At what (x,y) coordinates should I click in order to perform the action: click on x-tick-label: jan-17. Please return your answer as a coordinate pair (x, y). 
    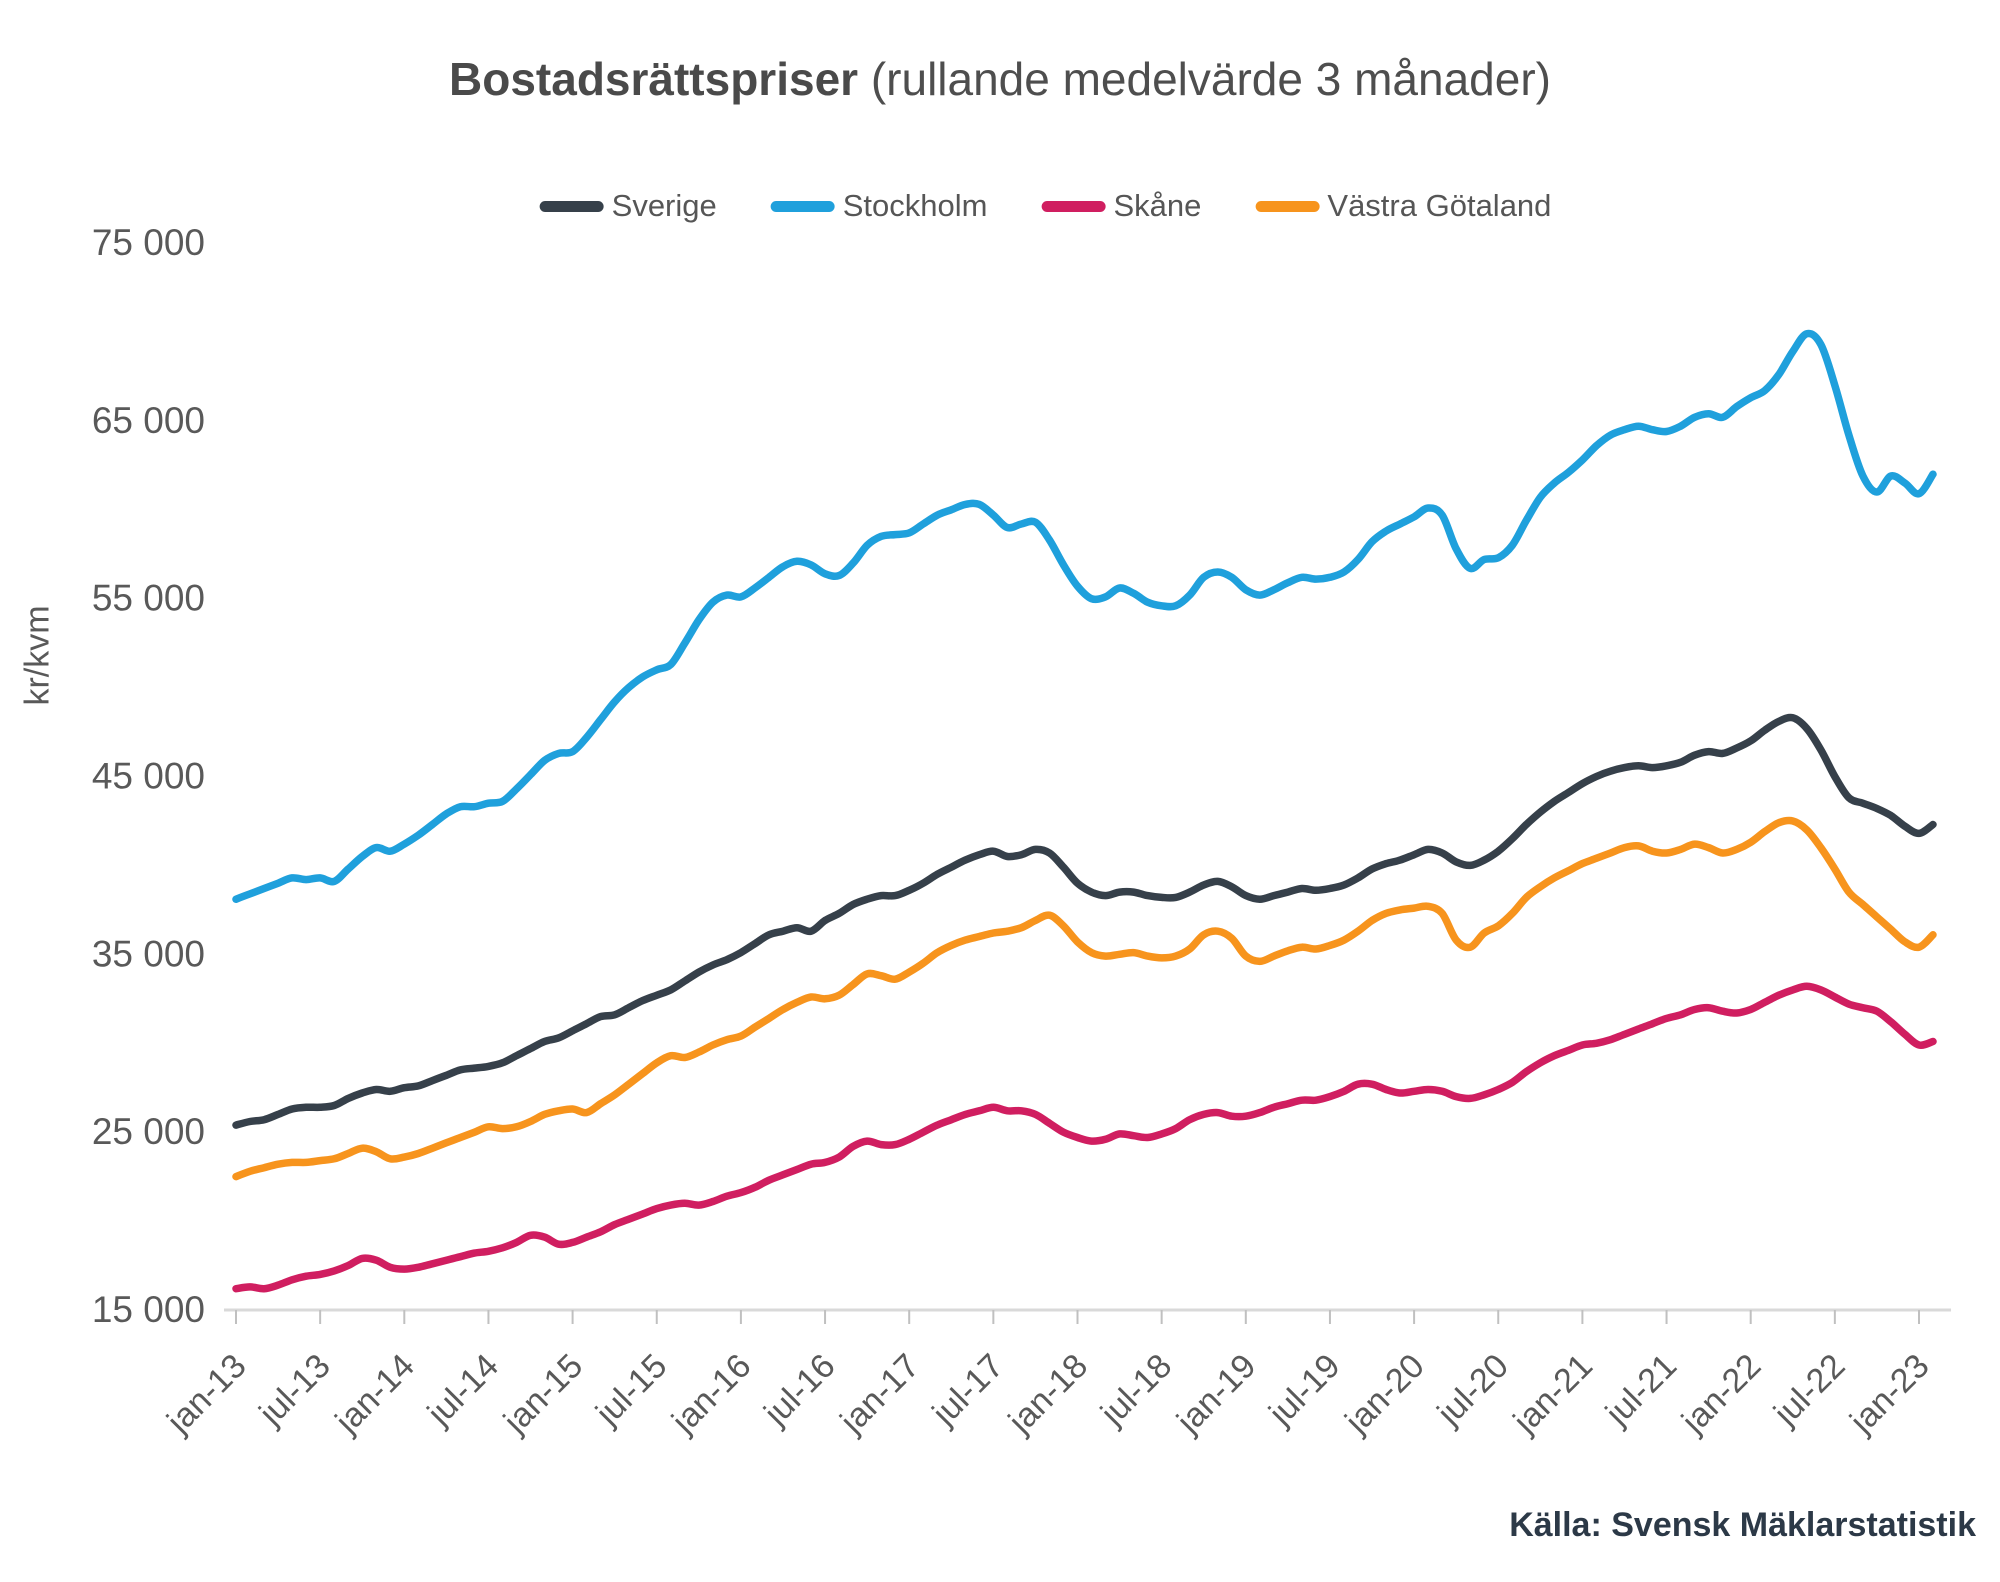
    Looking at the image, I should click on (879, 1394).